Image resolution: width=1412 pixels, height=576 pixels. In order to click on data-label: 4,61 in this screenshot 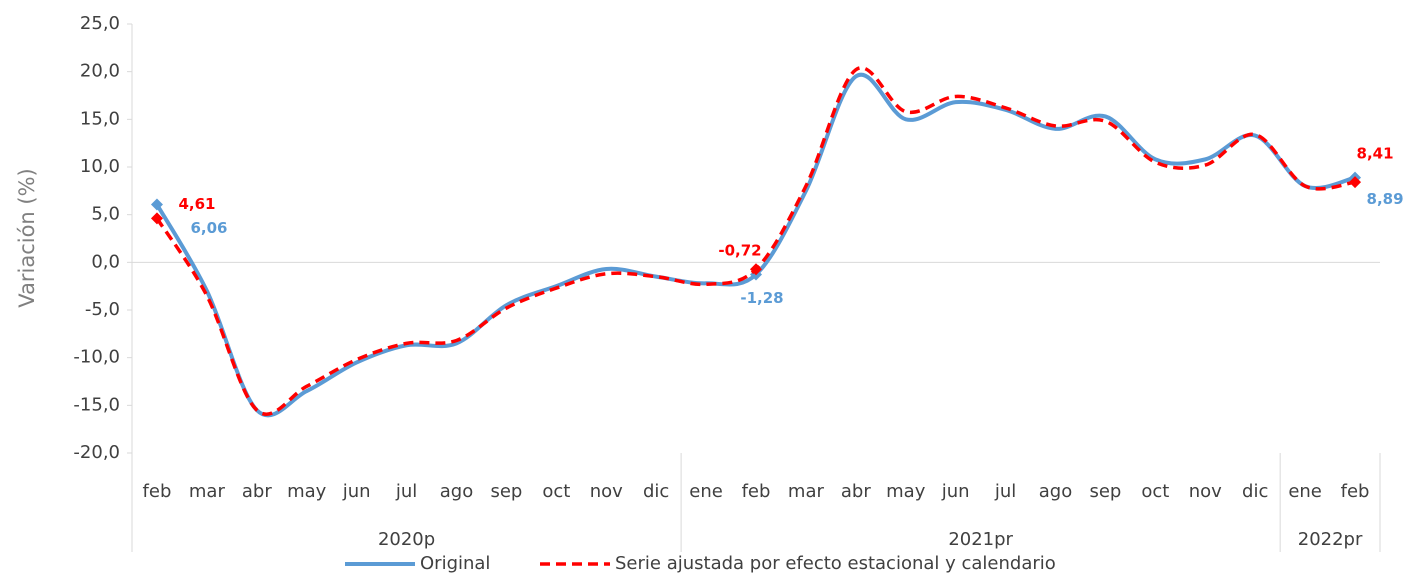, I will do `click(196, 204)`.